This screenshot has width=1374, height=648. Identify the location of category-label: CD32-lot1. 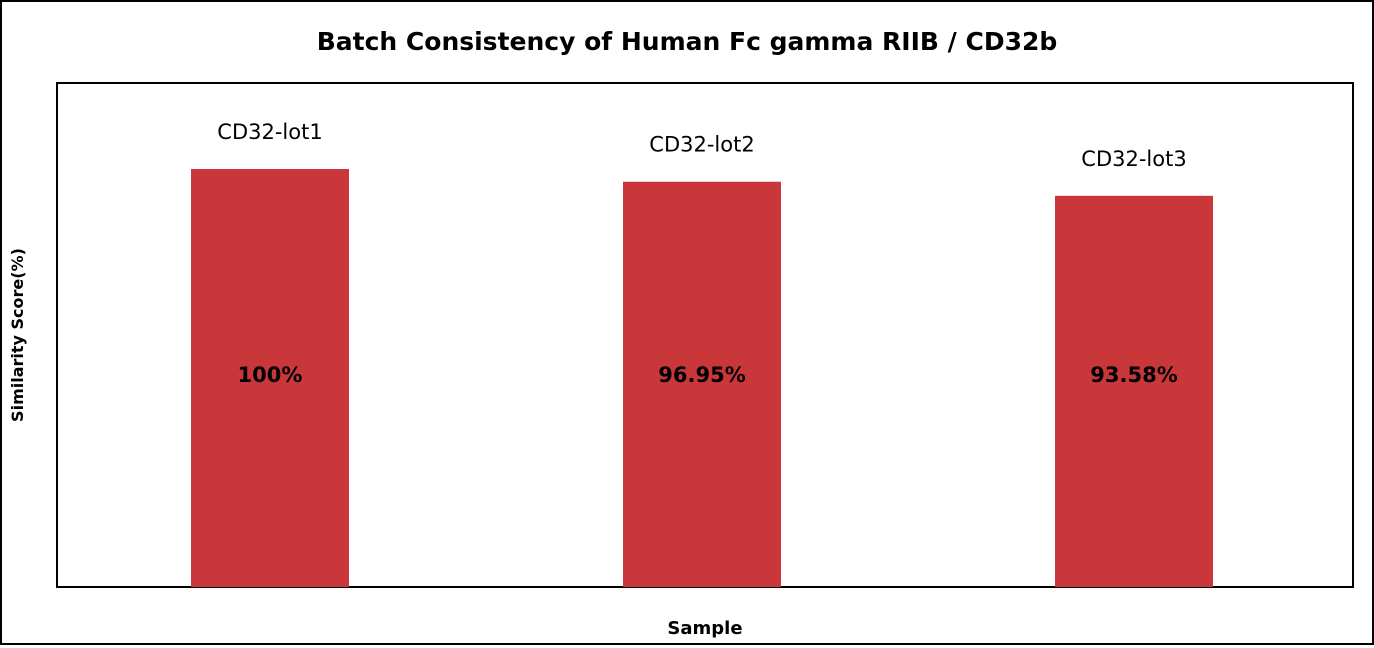
(269, 132).